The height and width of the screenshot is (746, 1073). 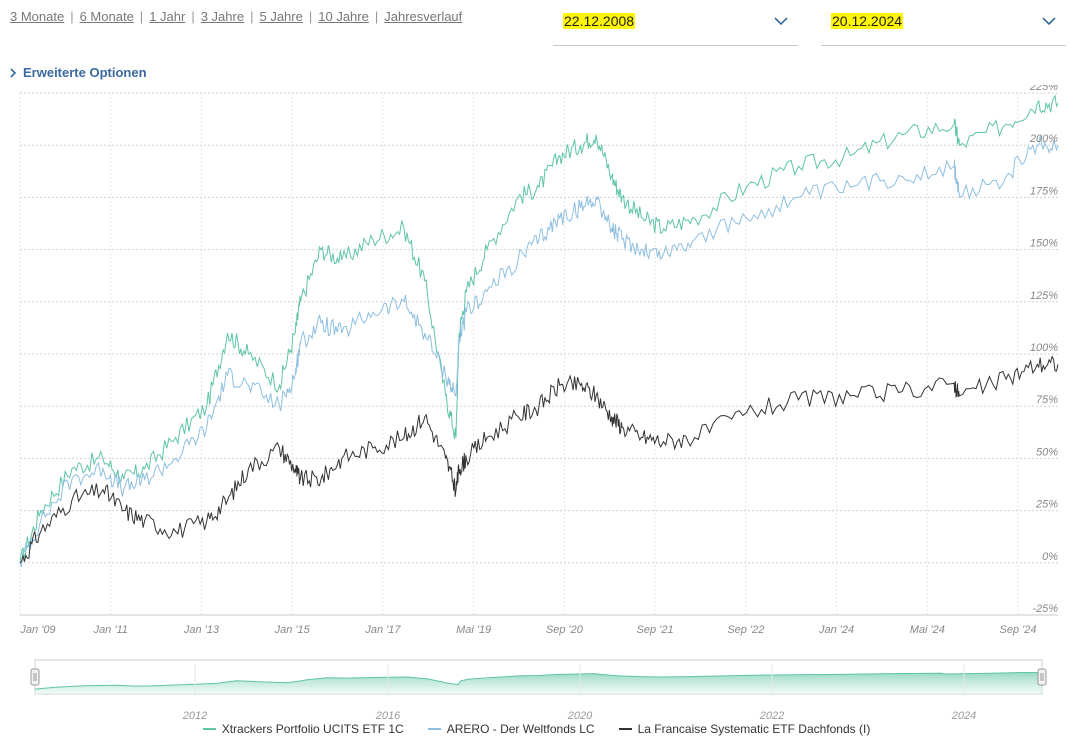 What do you see at coordinates (194, 716) in the screenshot?
I see `navigator-tick-label: 2012` at bounding box center [194, 716].